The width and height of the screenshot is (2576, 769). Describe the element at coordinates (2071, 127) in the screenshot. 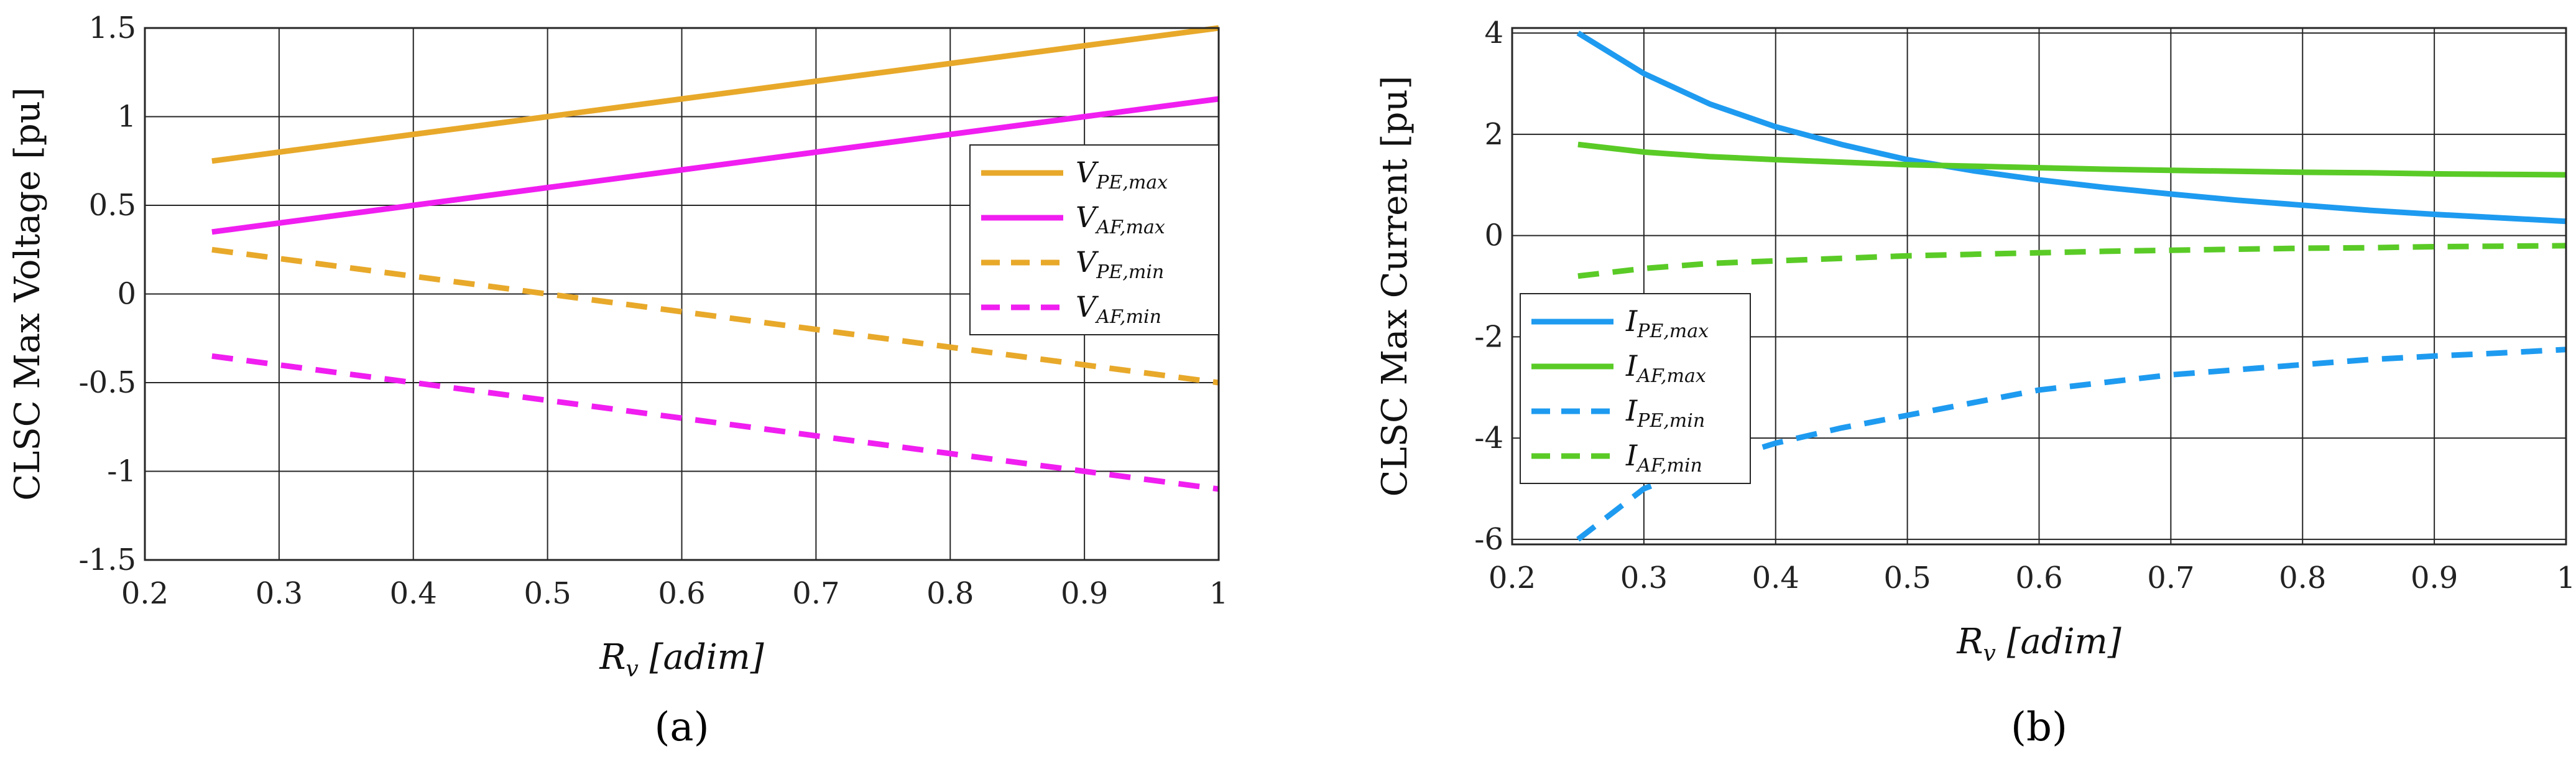

I see `series-line-i-pe-max` at that location.